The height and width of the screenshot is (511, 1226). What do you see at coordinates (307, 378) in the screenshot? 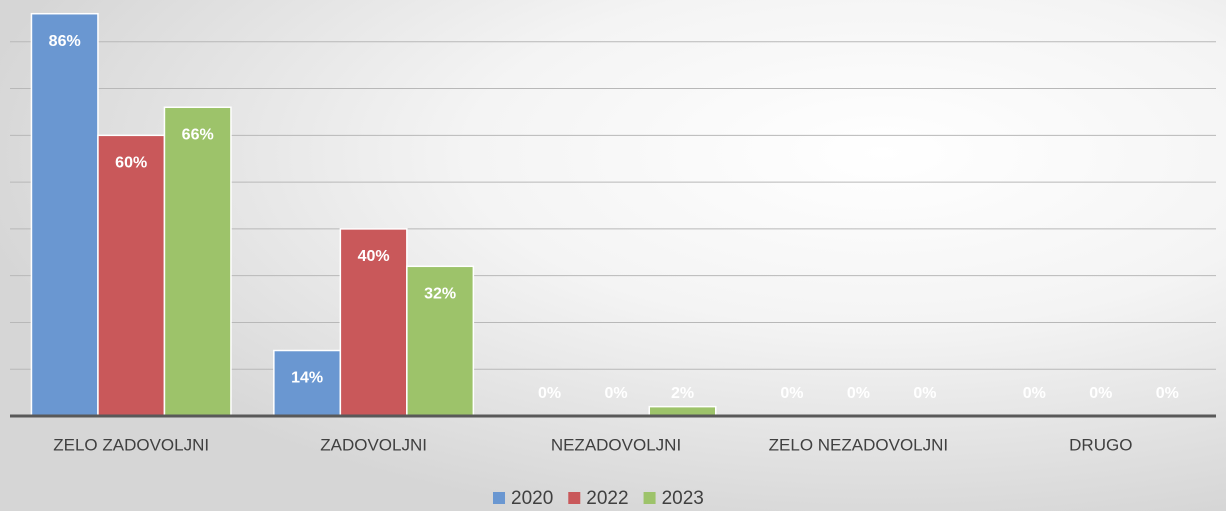
I see `data-label: 14%` at bounding box center [307, 378].